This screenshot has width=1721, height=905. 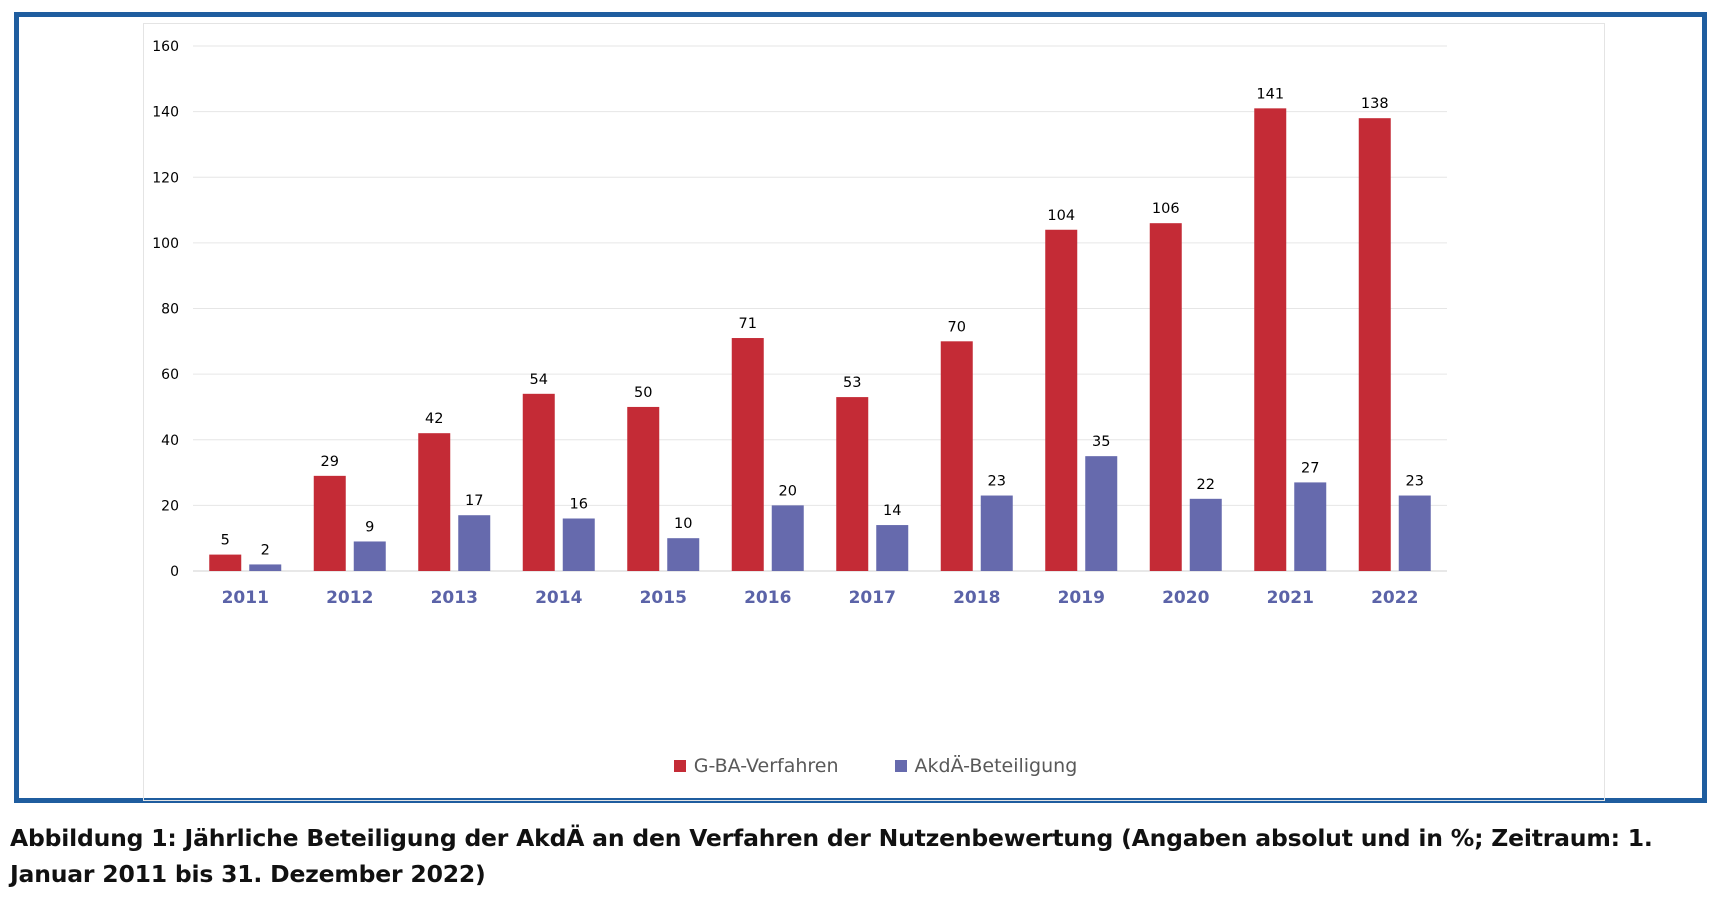 I want to click on data-label-gba: 5, so click(x=225, y=541).